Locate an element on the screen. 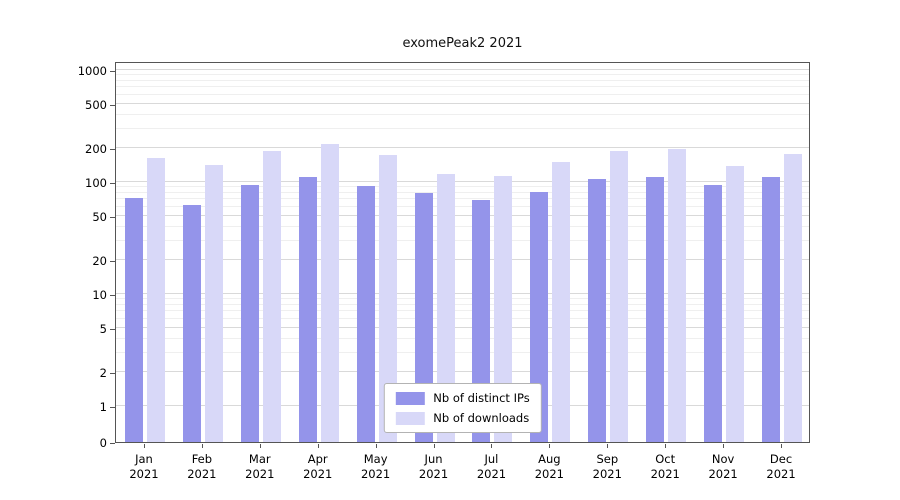  x-tick-label: Apr 2021 is located at coordinates (318, 466).